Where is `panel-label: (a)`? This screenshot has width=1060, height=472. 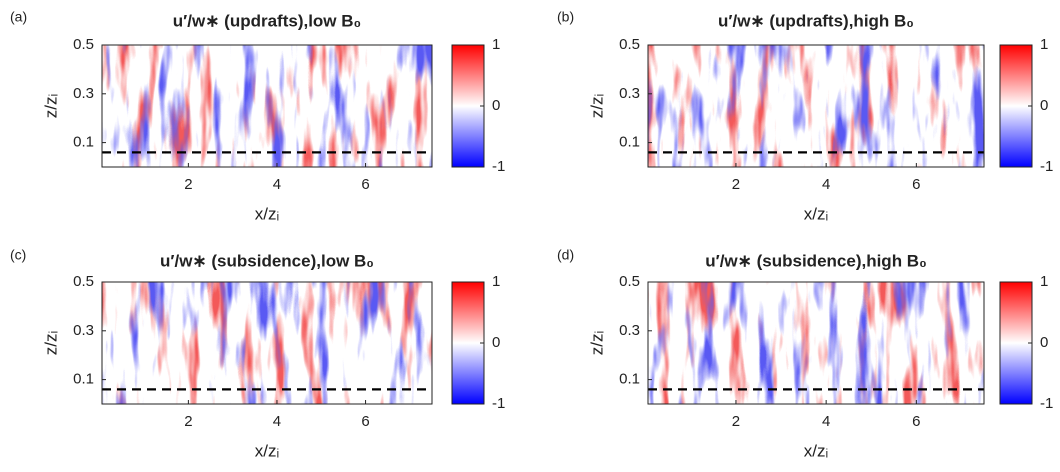 panel-label: (a) is located at coordinates (18, 17).